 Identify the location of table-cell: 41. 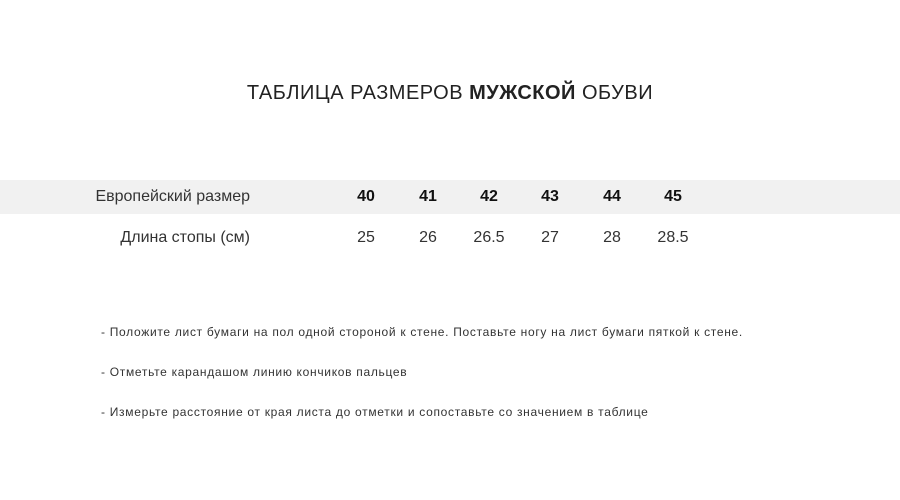
(428, 196).